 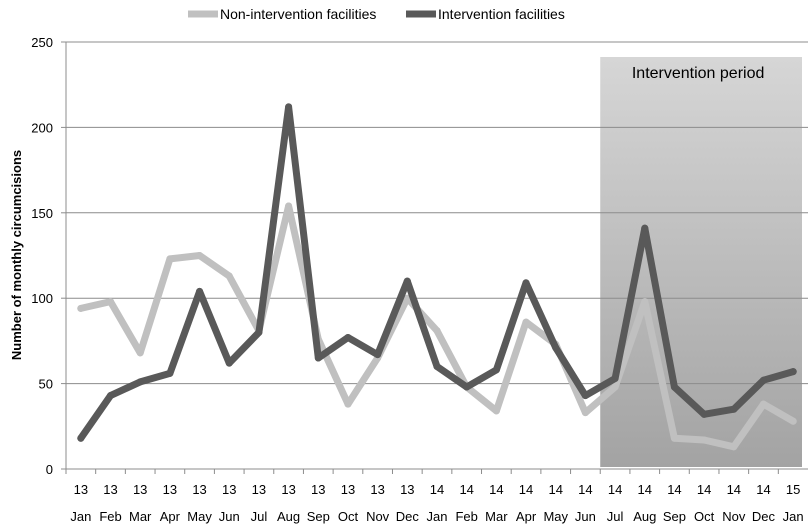 I want to click on y-axis-title: Number of monthly circumcisions, so click(x=16, y=255).